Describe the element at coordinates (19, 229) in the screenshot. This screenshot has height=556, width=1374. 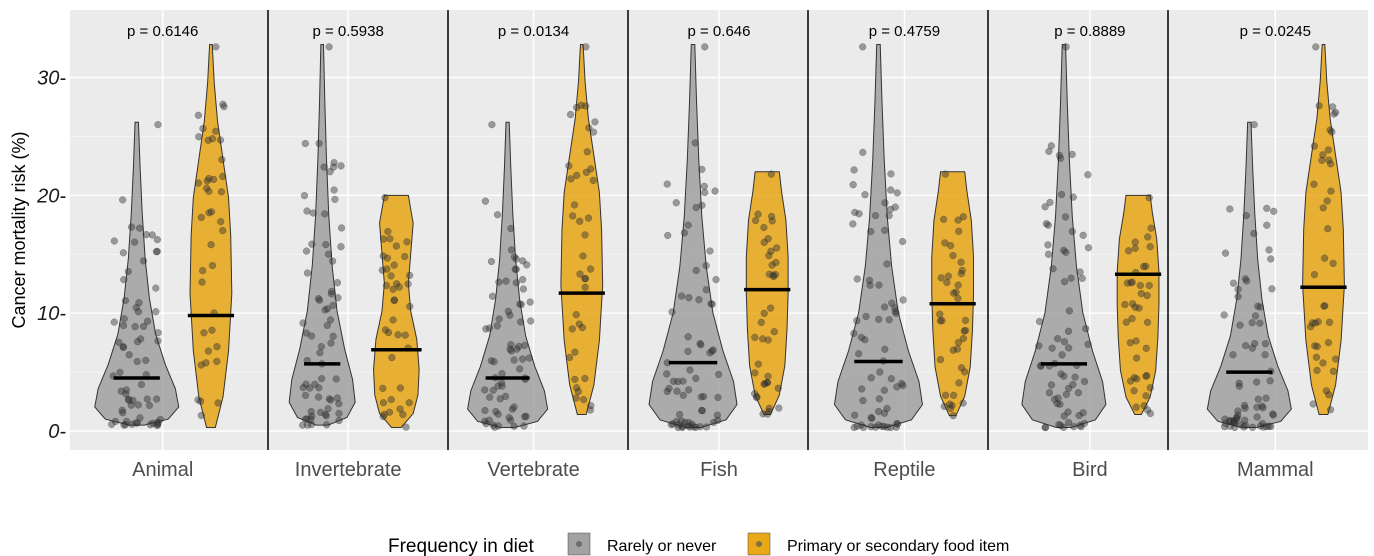
I see `y-axis-label: Cancer mortality risk (%)` at that location.